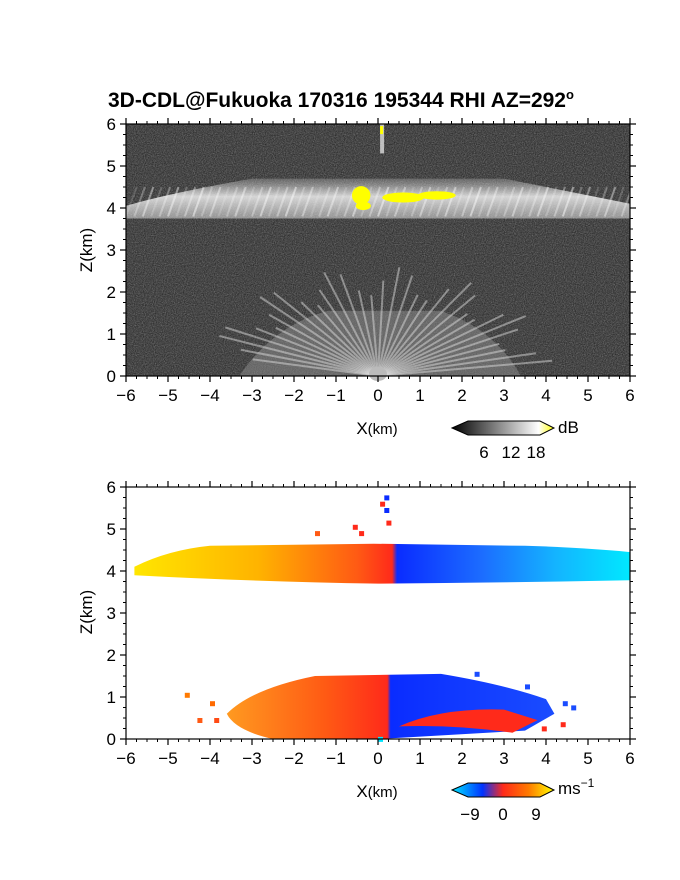  Describe the element at coordinates (209, 395) in the screenshot. I see `intensity-x-tick-label: −4` at that location.